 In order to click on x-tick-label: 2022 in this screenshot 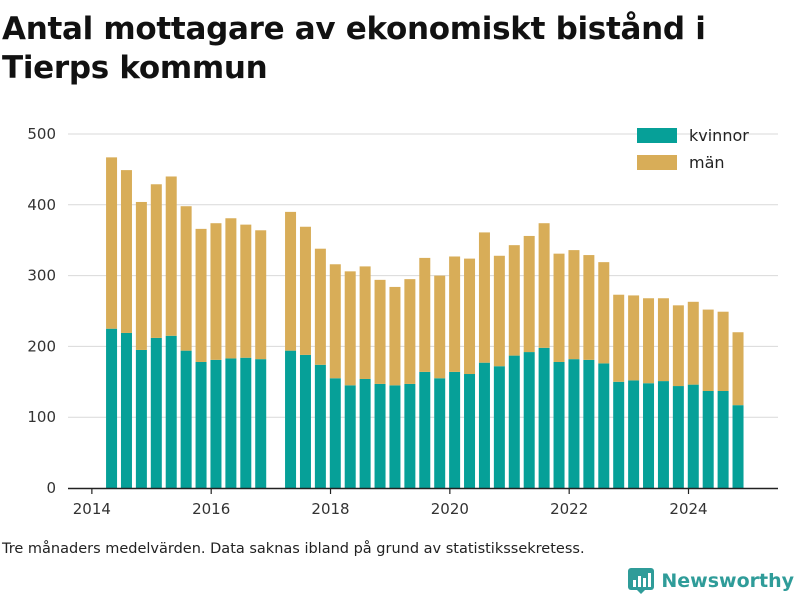, I will do `click(569, 509)`.